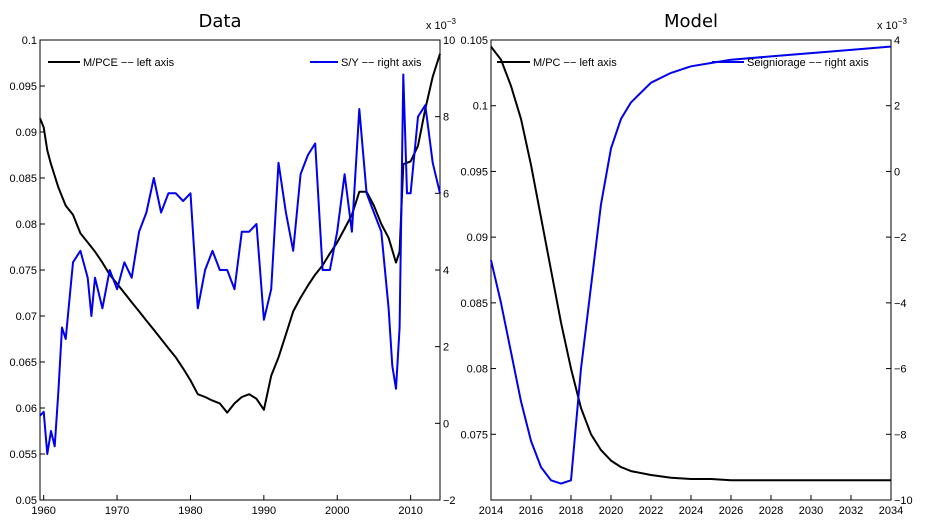 This screenshot has width=930, height=523. What do you see at coordinates (691, 511) in the screenshot?
I see `x-tick-label: 2024` at bounding box center [691, 511].